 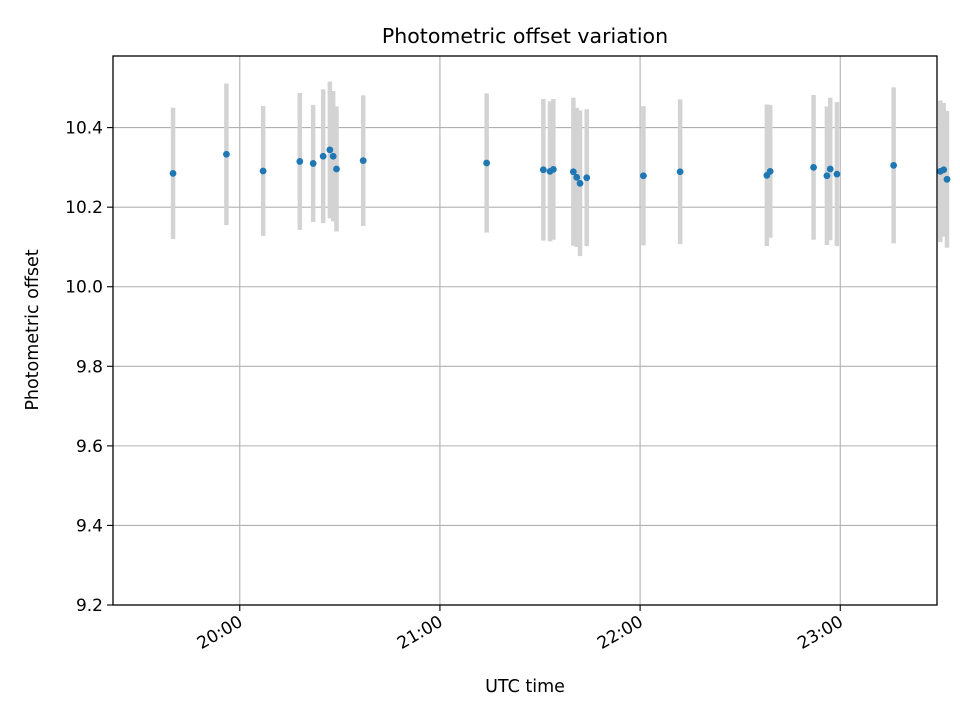 What do you see at coordinates (84, 208) in the screenshot?
I see `y-tick-label: 10.2` at bounding box center [84, 208].